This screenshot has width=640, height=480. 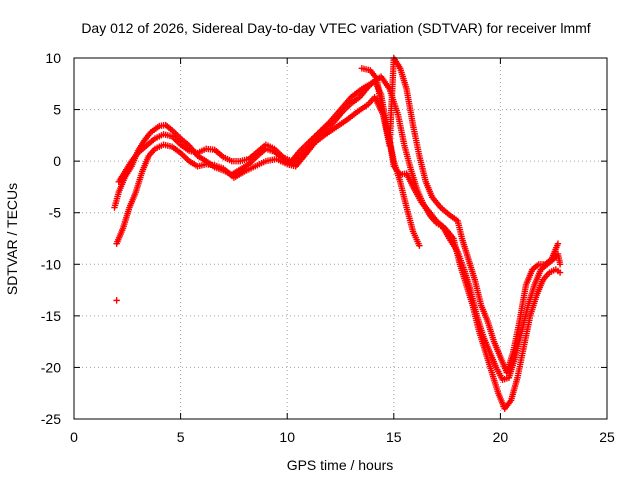 I want to click on y-tick-label: 5, so click(x=57, y=110).